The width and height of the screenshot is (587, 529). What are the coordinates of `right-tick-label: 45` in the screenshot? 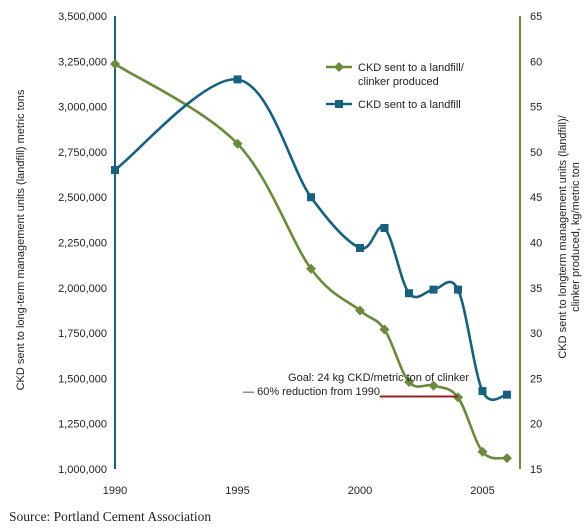 It's located at (536, 198).